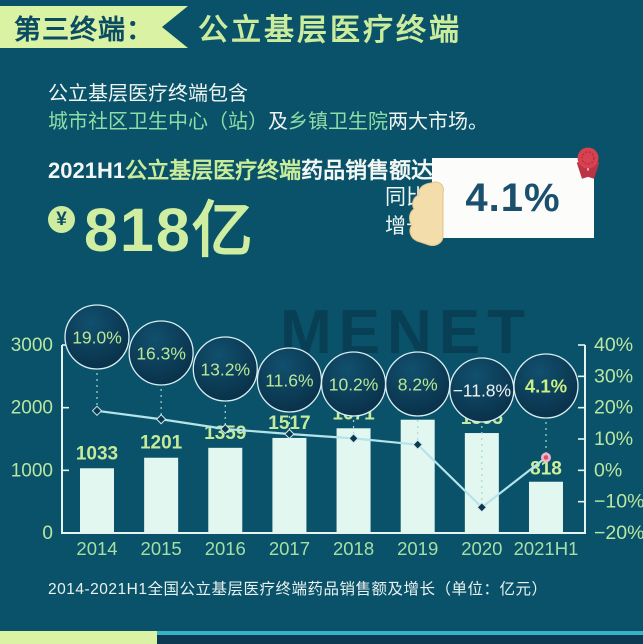 The image size is (643, 644). I want to click on growth-bubble-label-2018: 10.2%, so click(354, 385).